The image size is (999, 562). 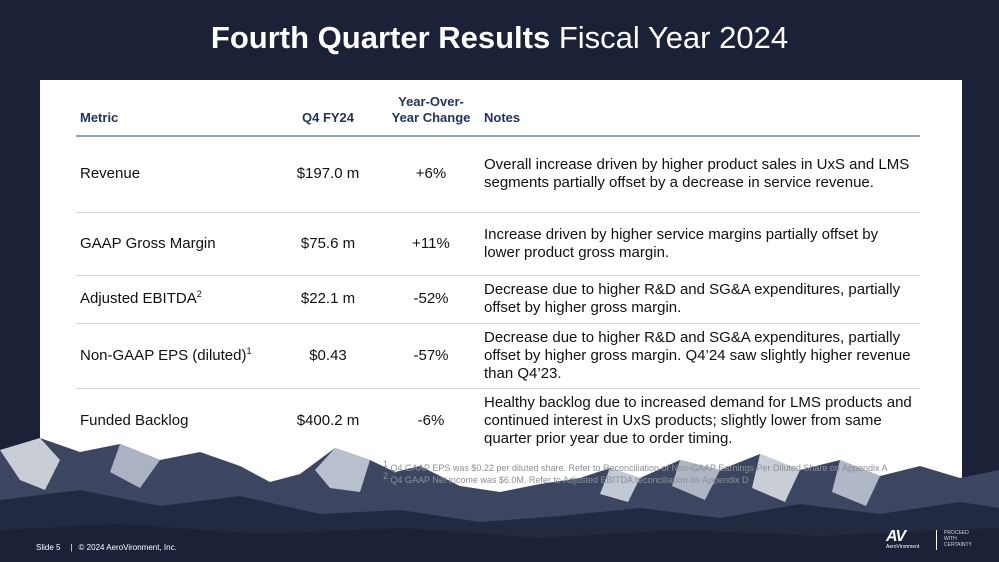 What do you see at coordinates (249, 350) in the screenshot?
I see `footnote-ref: 1` at bounding box center [249, 350].